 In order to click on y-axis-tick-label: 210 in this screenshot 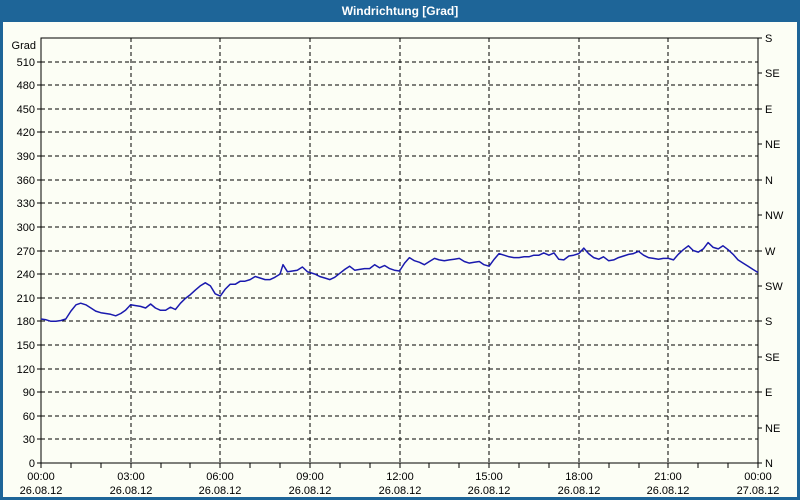, I will do `click(26, 299)`.